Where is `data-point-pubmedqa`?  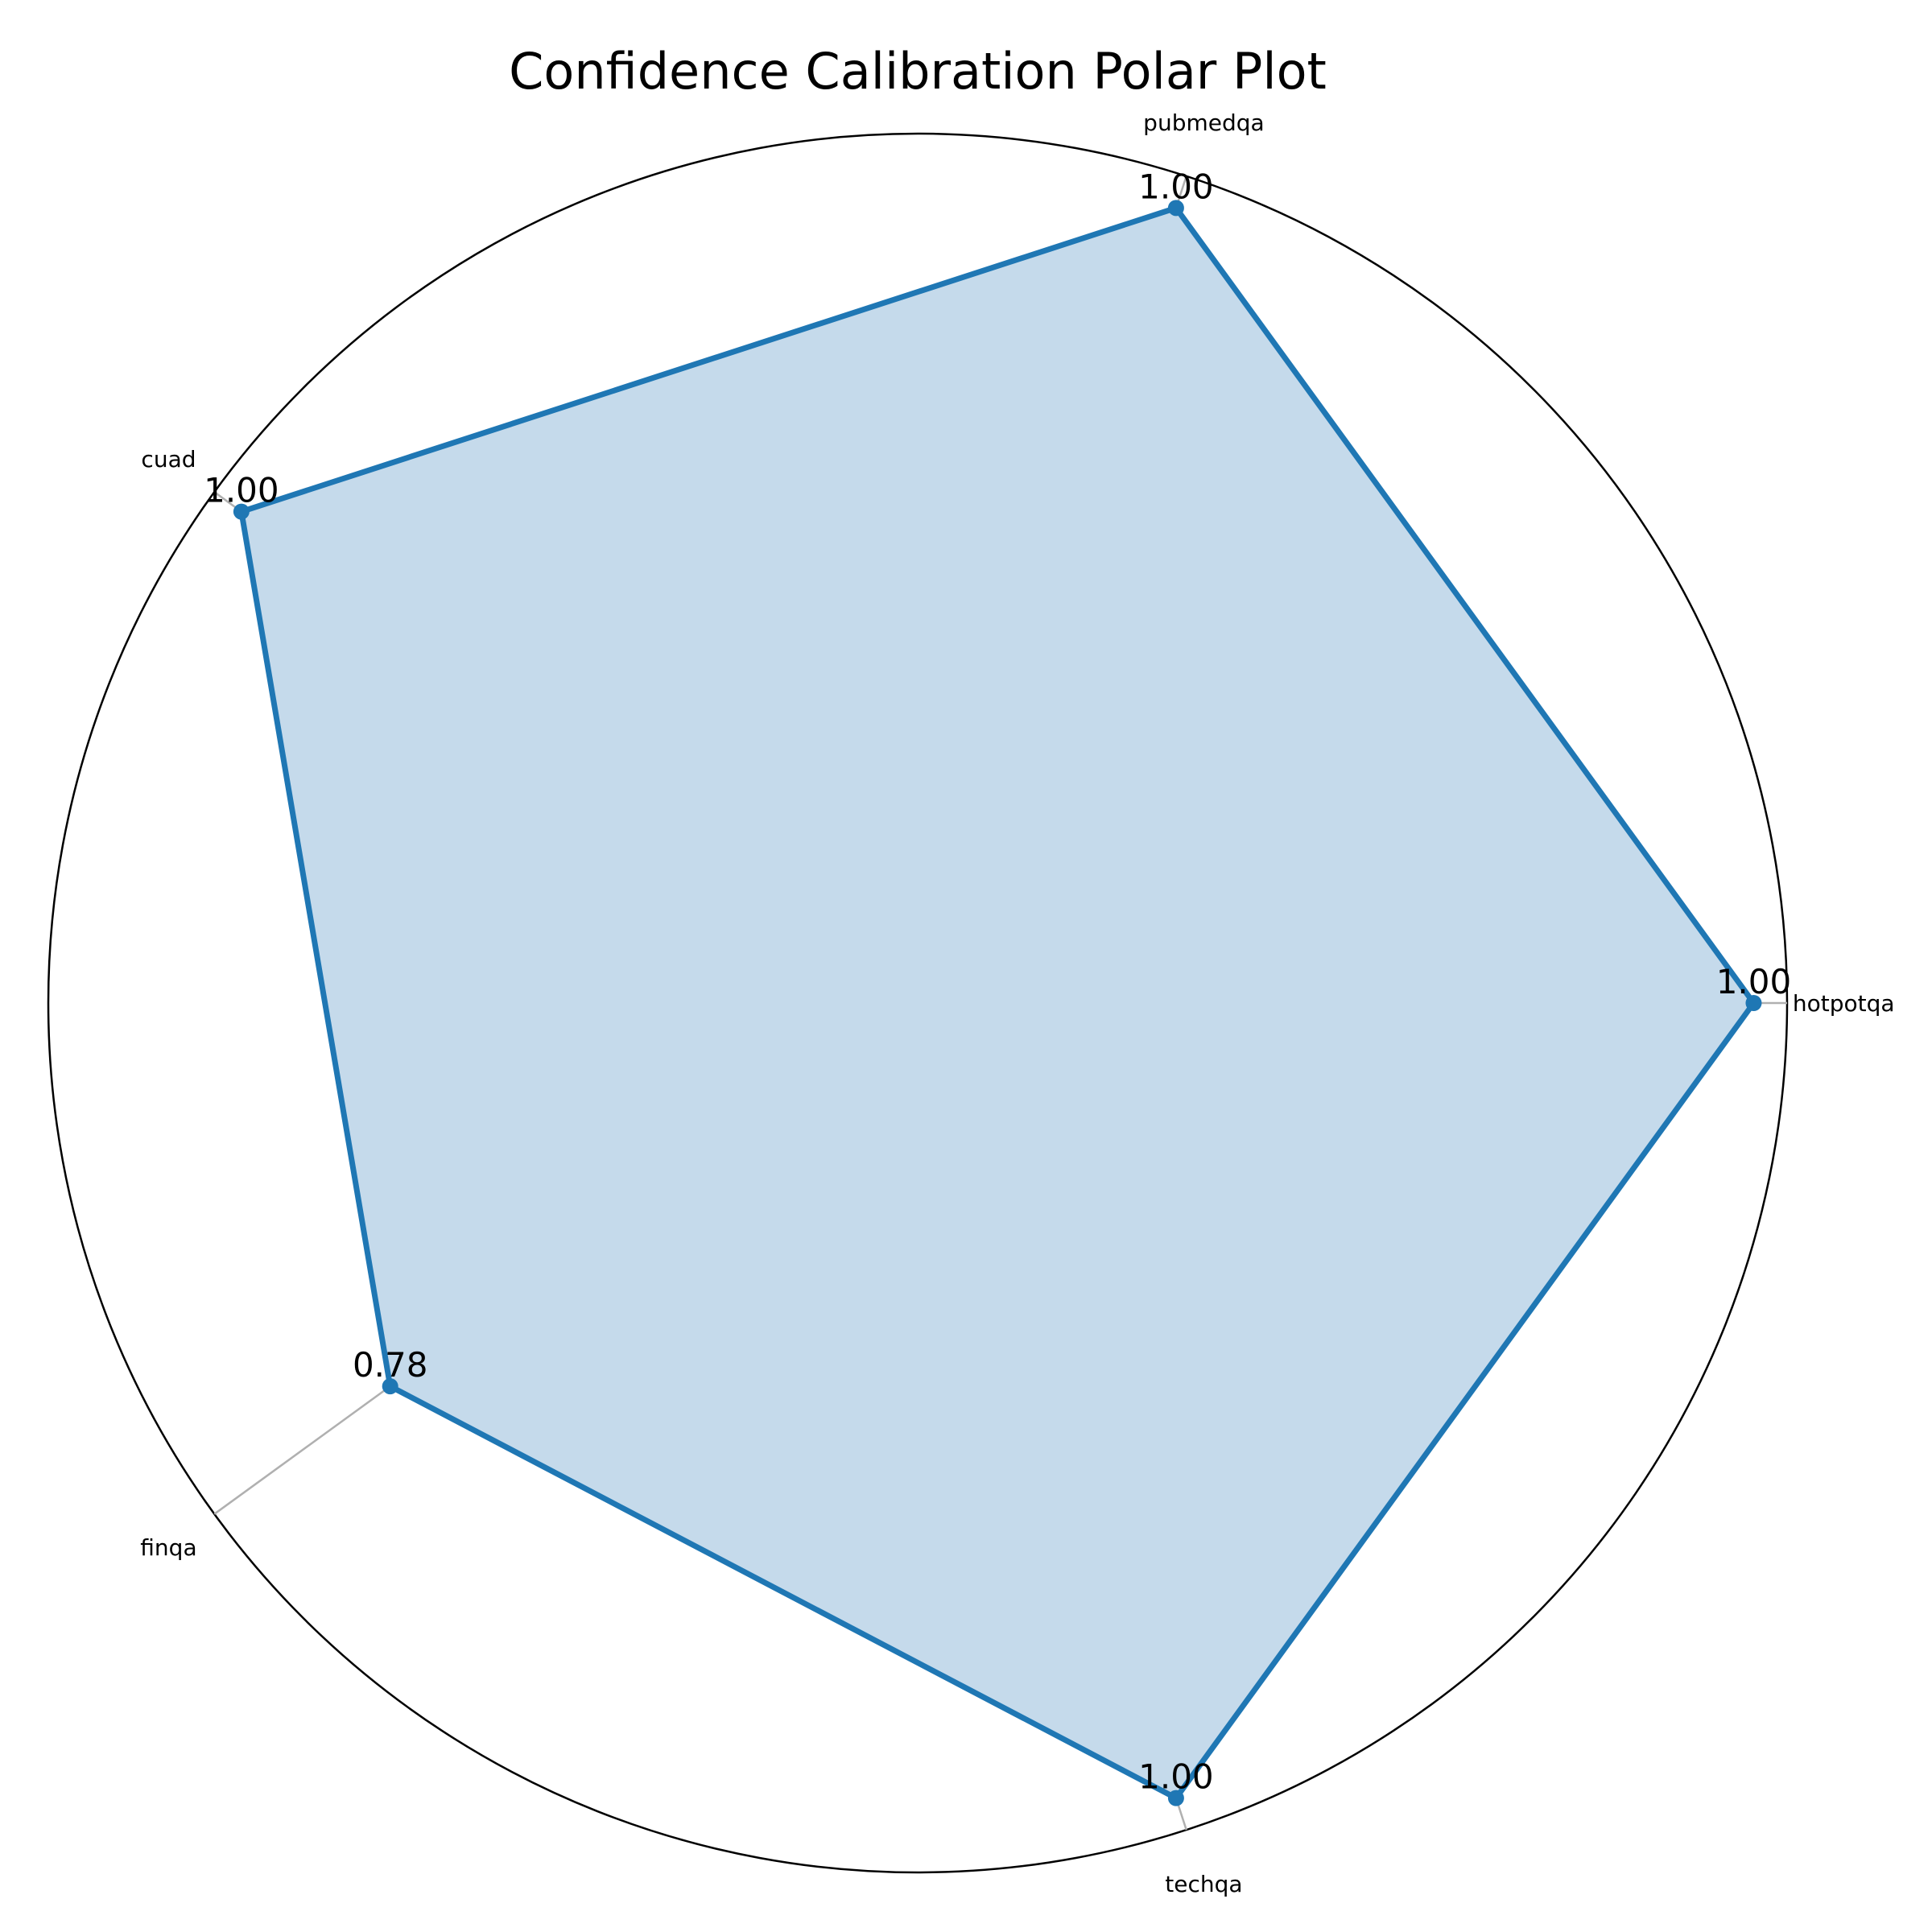 data-point-pubmedqa is located at coordinates (1175, 208).